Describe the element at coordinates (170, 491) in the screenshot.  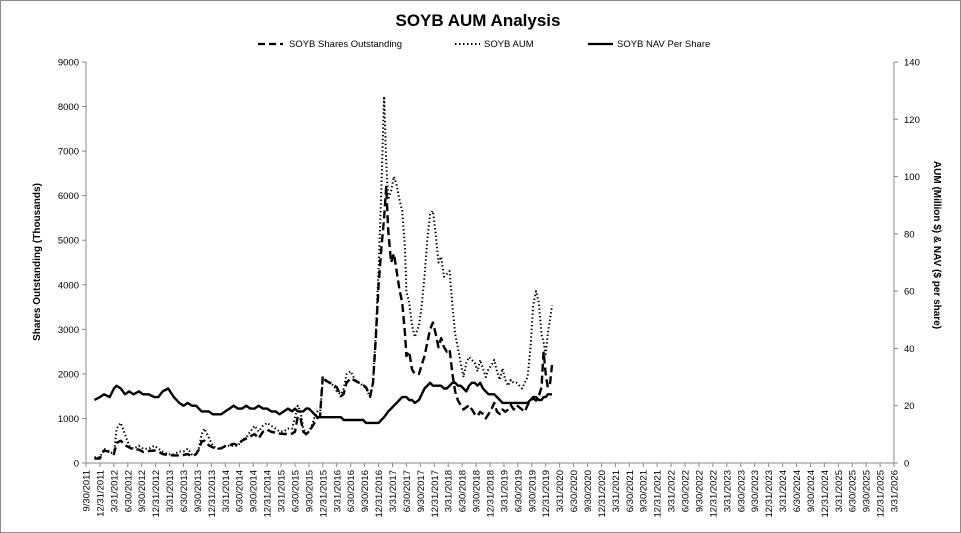
I see `x-tick-label: 3/31/2013` at that location.